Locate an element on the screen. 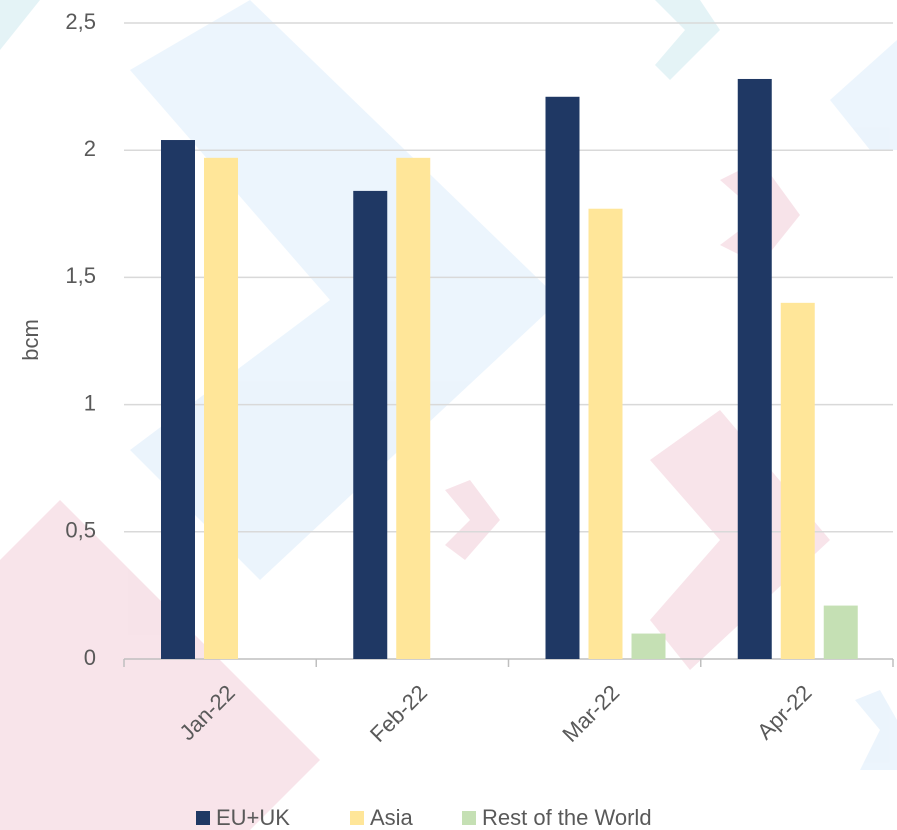 The height and width of the screenshot is (830, 897). y-tick-label: 0 is located at coordinates (90, 657).